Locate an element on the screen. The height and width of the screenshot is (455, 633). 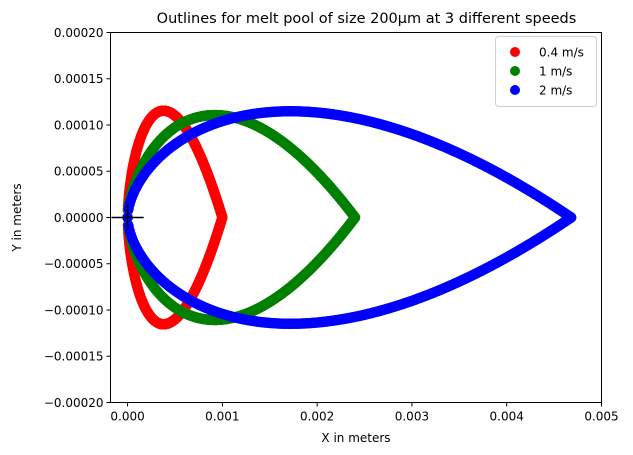
legend-items: 0.4 m/s 1 m/s 2 m/s is located at coordinates (547, 71).